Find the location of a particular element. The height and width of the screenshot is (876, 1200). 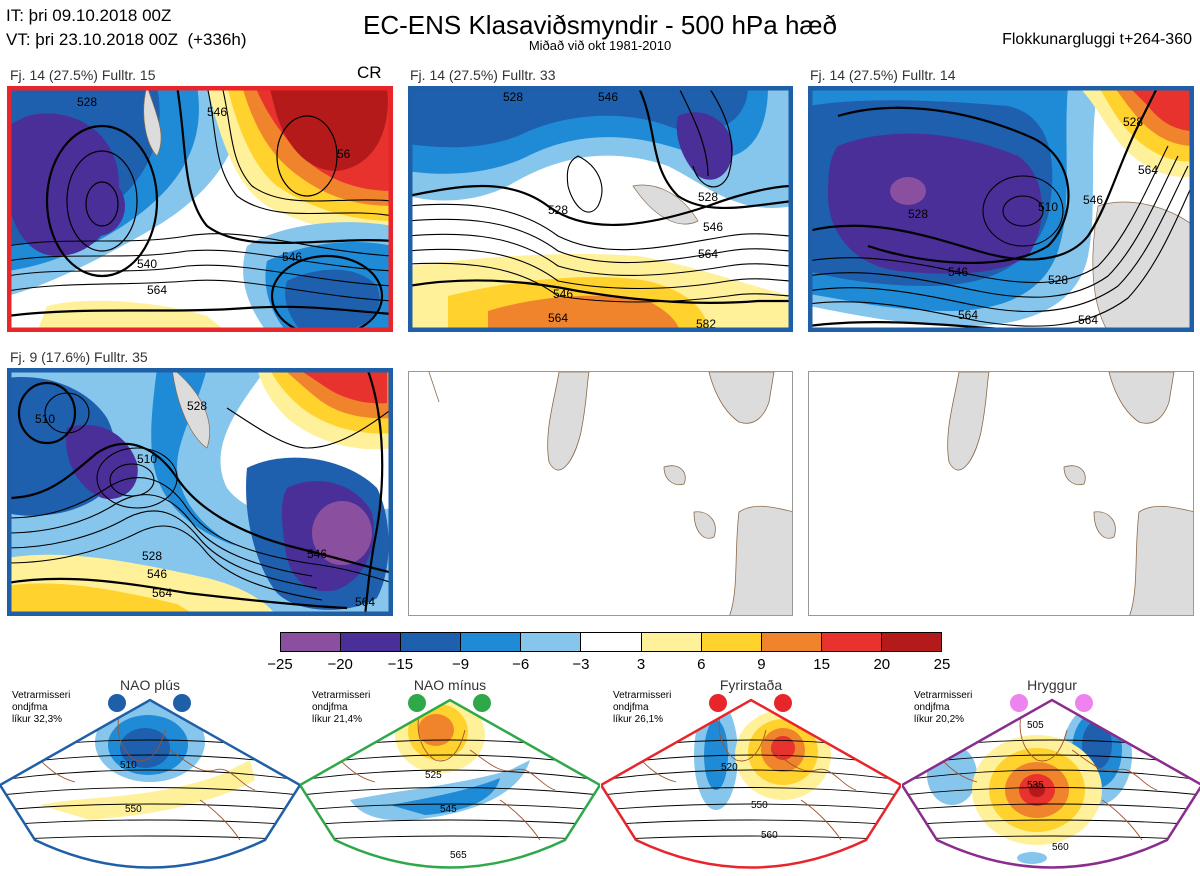

panel-4-label: Fj. 9 (17.6%) Fulltr. 35 is located at coordinates (79, 357).